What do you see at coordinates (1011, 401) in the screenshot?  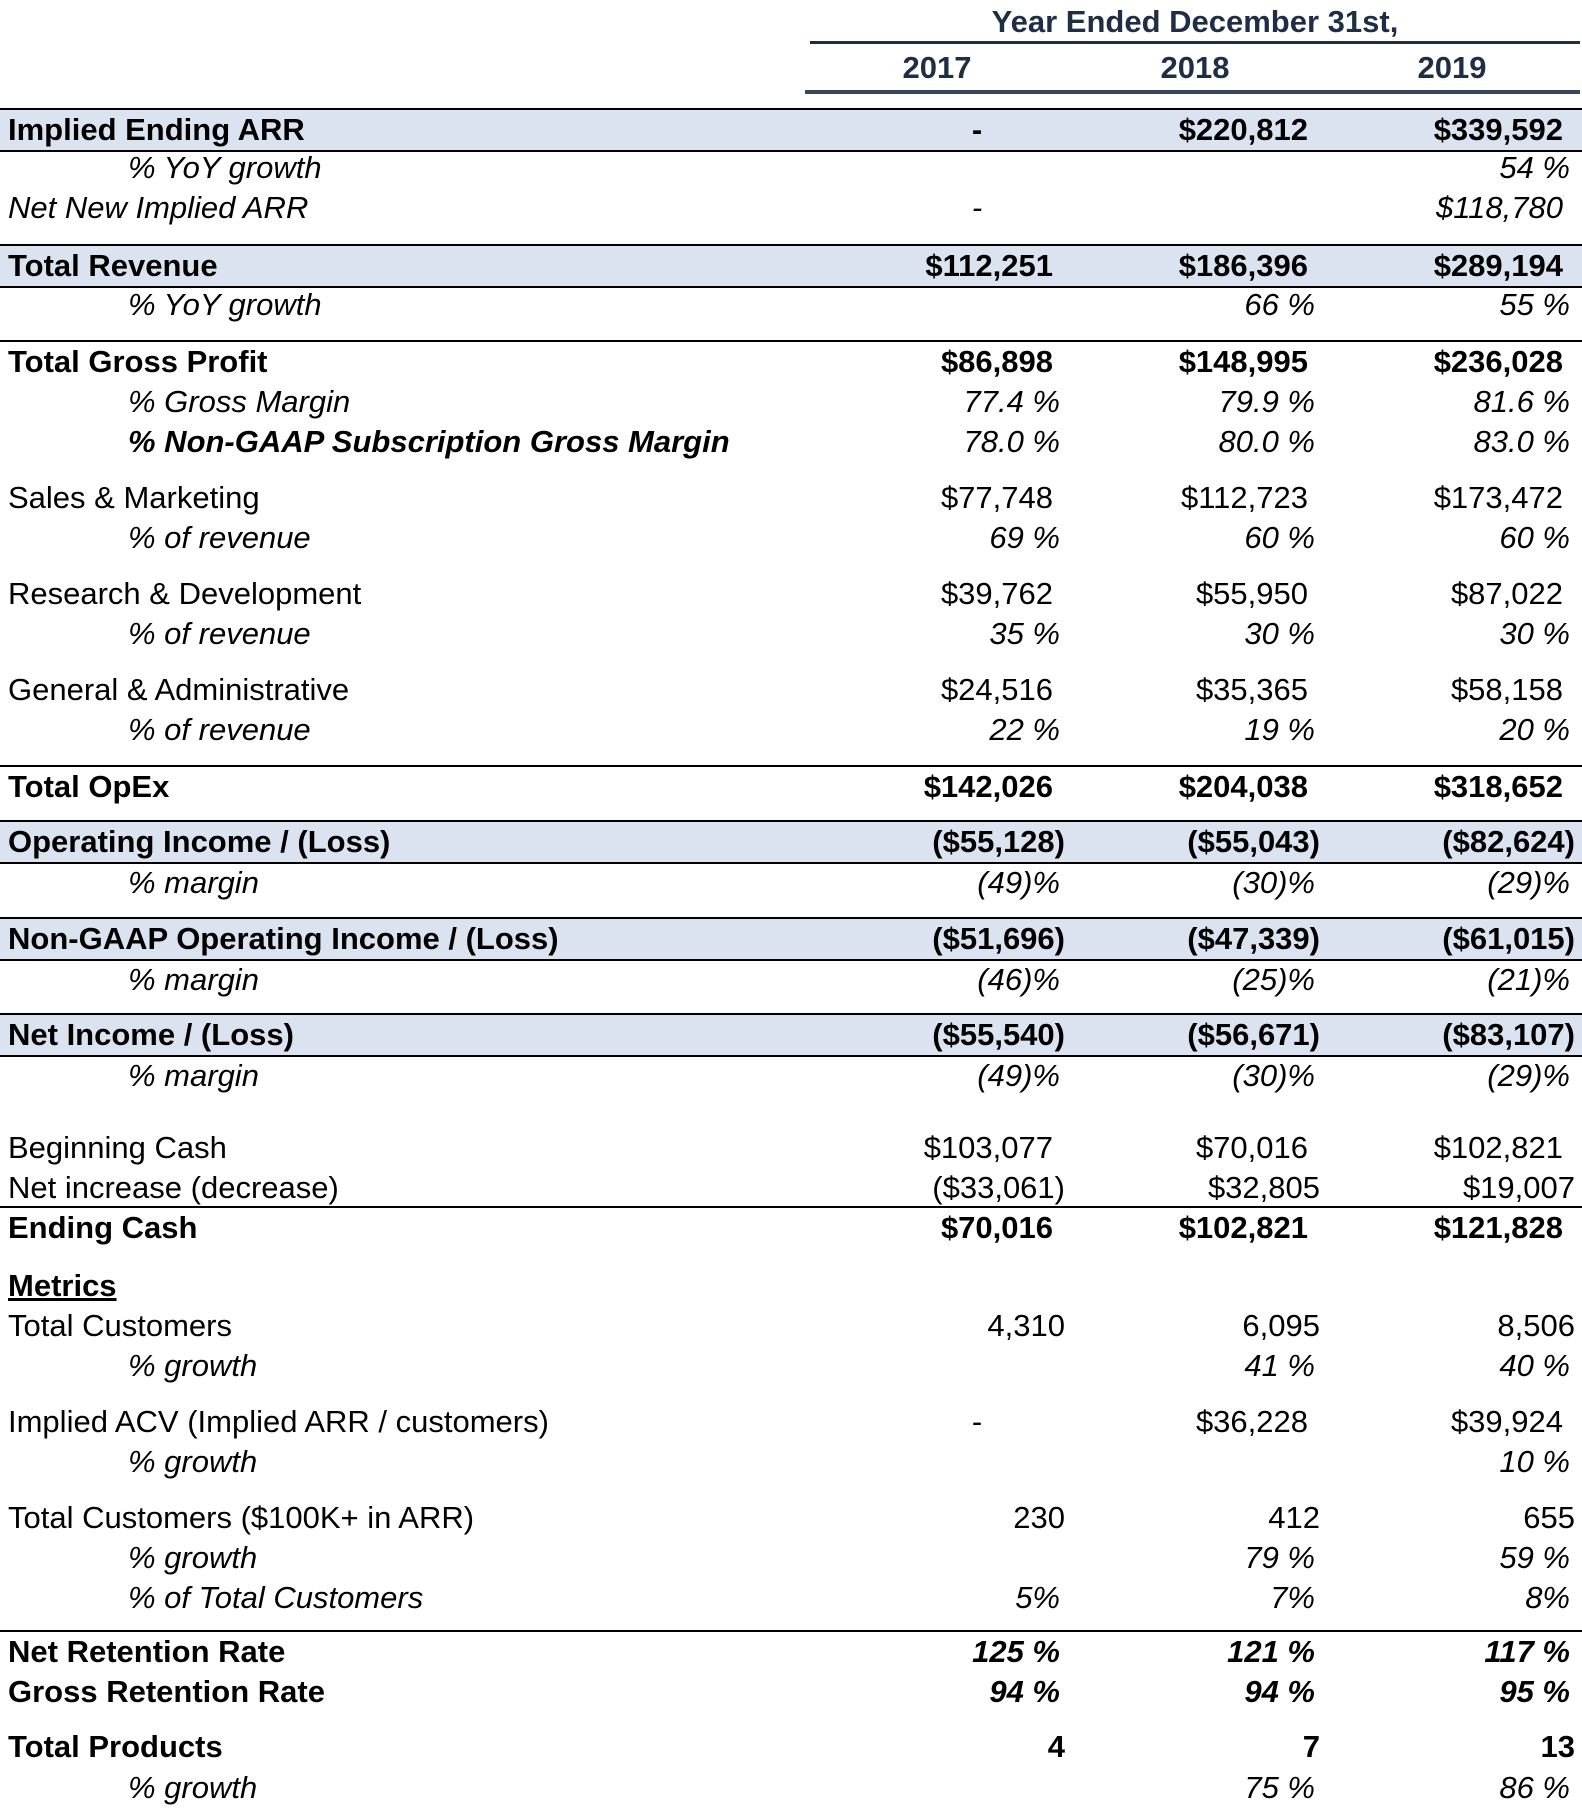 I see `value-2017: 77.4 %` at bounding box center [1011, 401].